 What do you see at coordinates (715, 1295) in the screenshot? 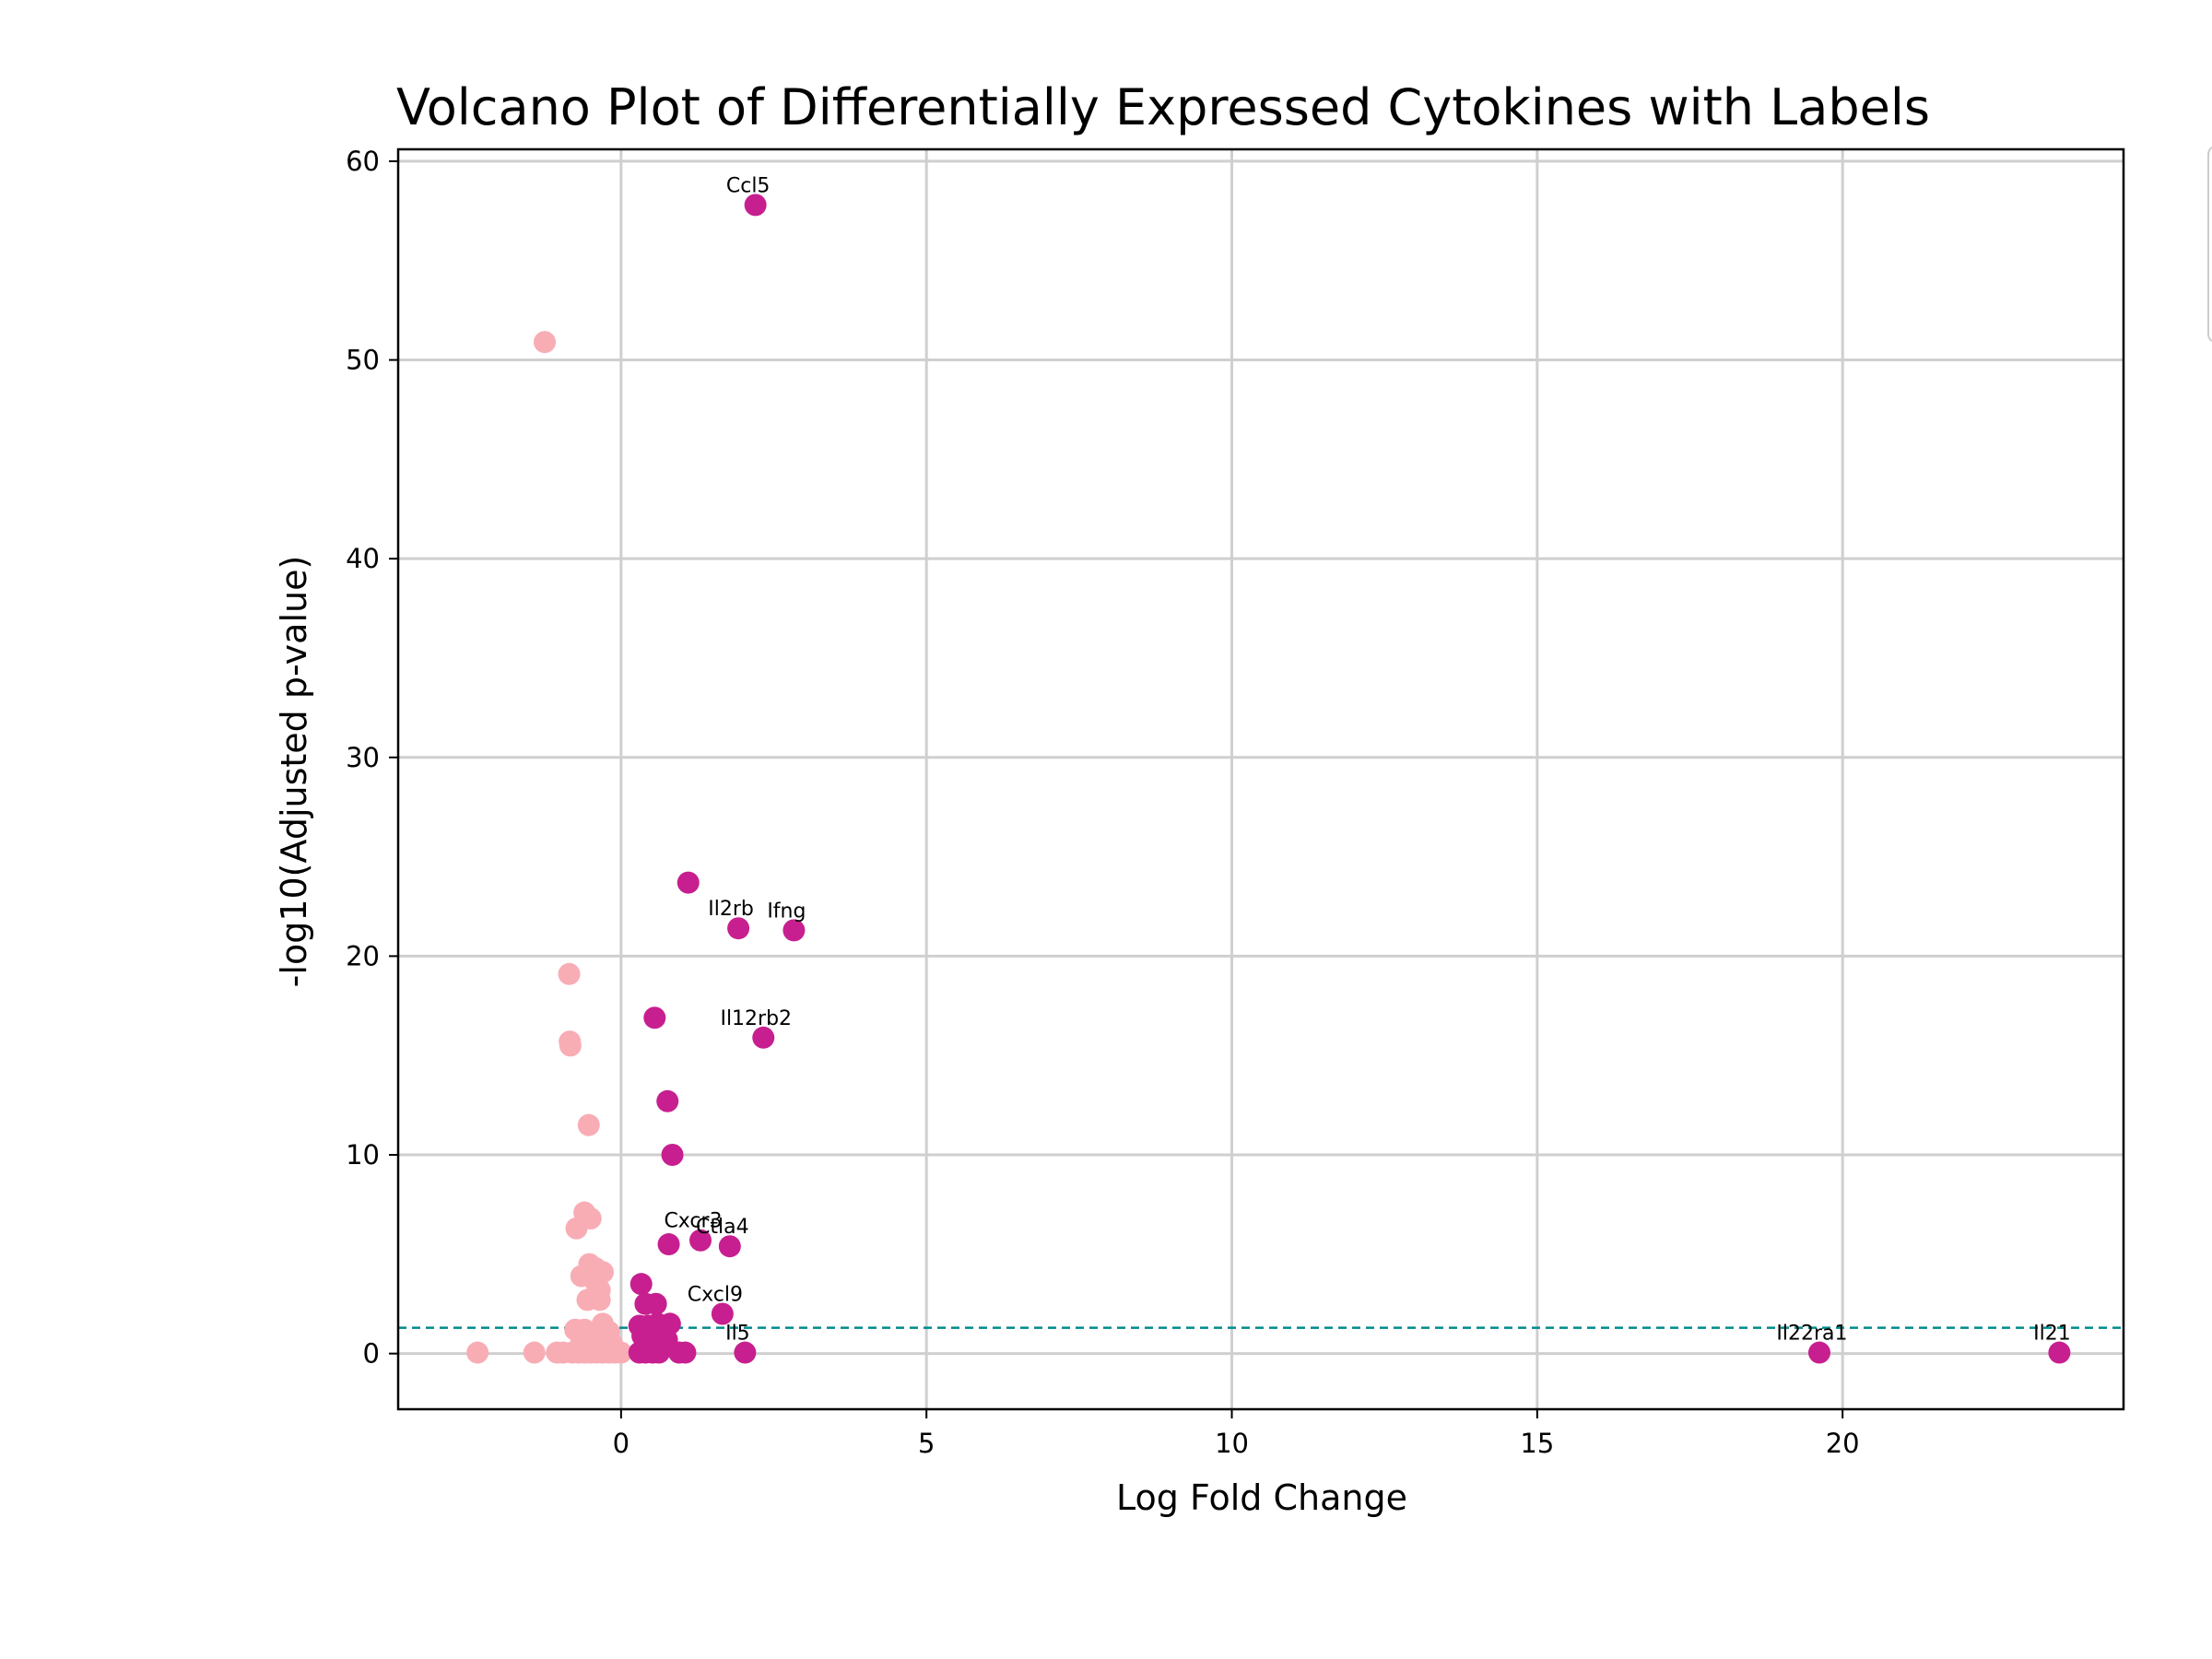
I see `gene-label: Cxcl9` at bounding box center [715, 1295].